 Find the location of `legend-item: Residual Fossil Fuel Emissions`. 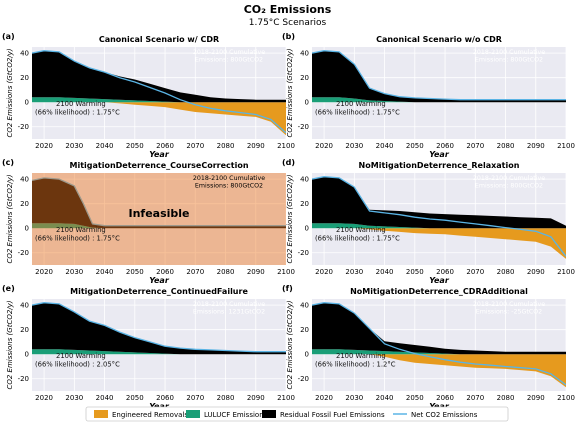

legend-item: Residual Fossil Fuel Emissions is located at coordinates (323, 414).